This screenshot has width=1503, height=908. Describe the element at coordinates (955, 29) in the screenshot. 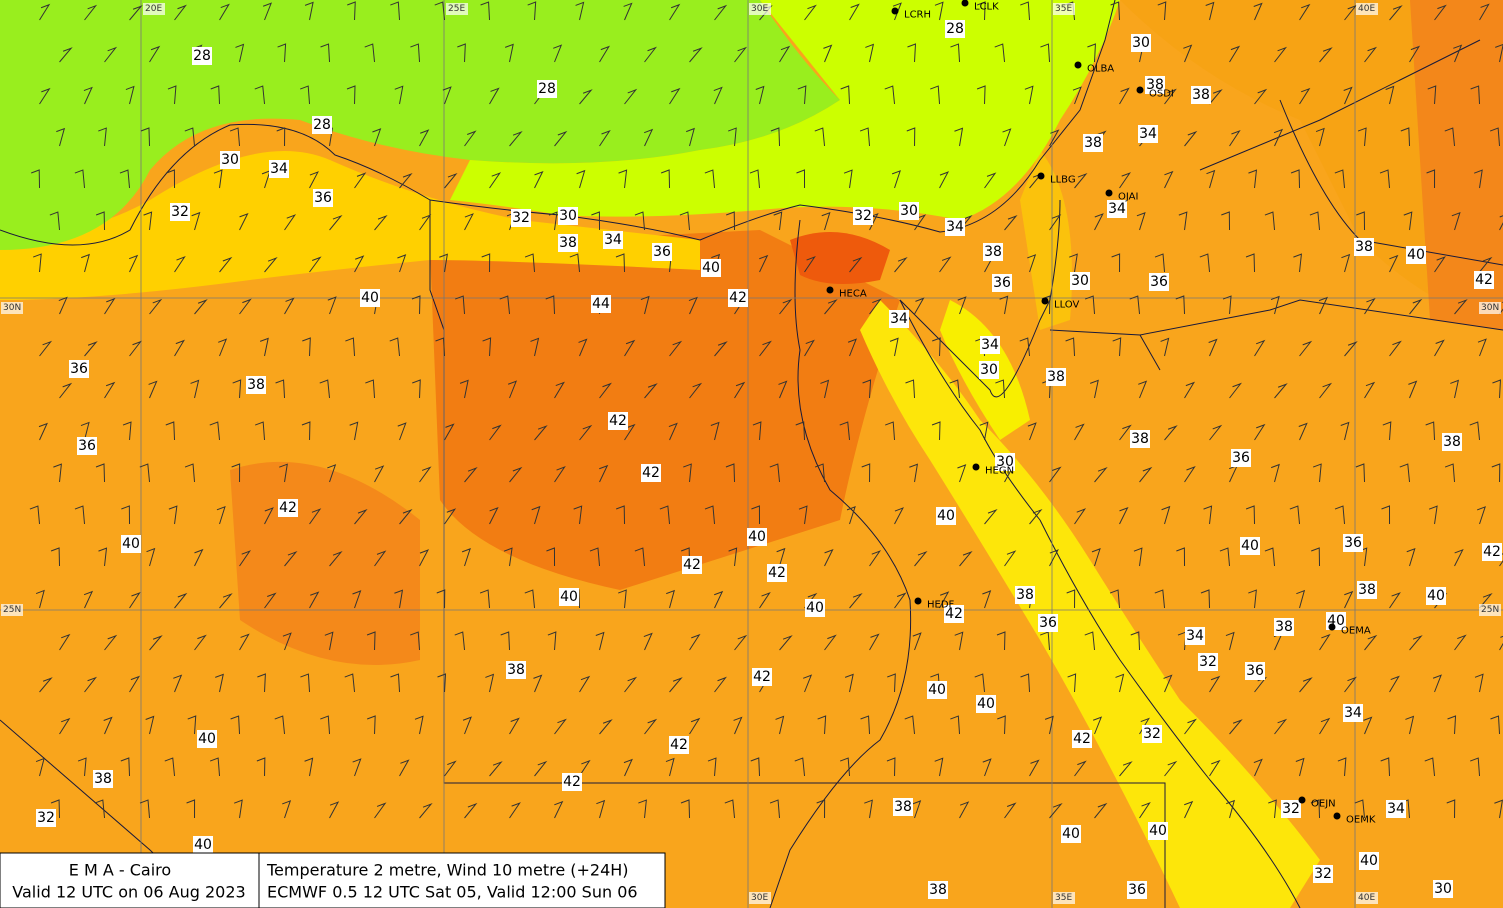

I see `temperature-label: 28` at that location.